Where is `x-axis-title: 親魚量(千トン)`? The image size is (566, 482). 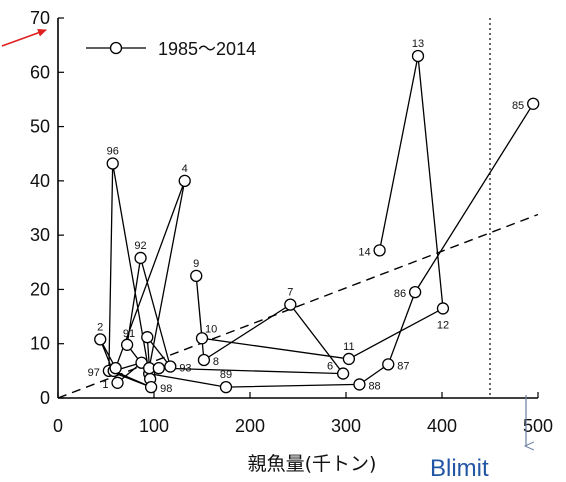 x-axis-title: 親魚量(千トン) is located at coordinates (312, 464).